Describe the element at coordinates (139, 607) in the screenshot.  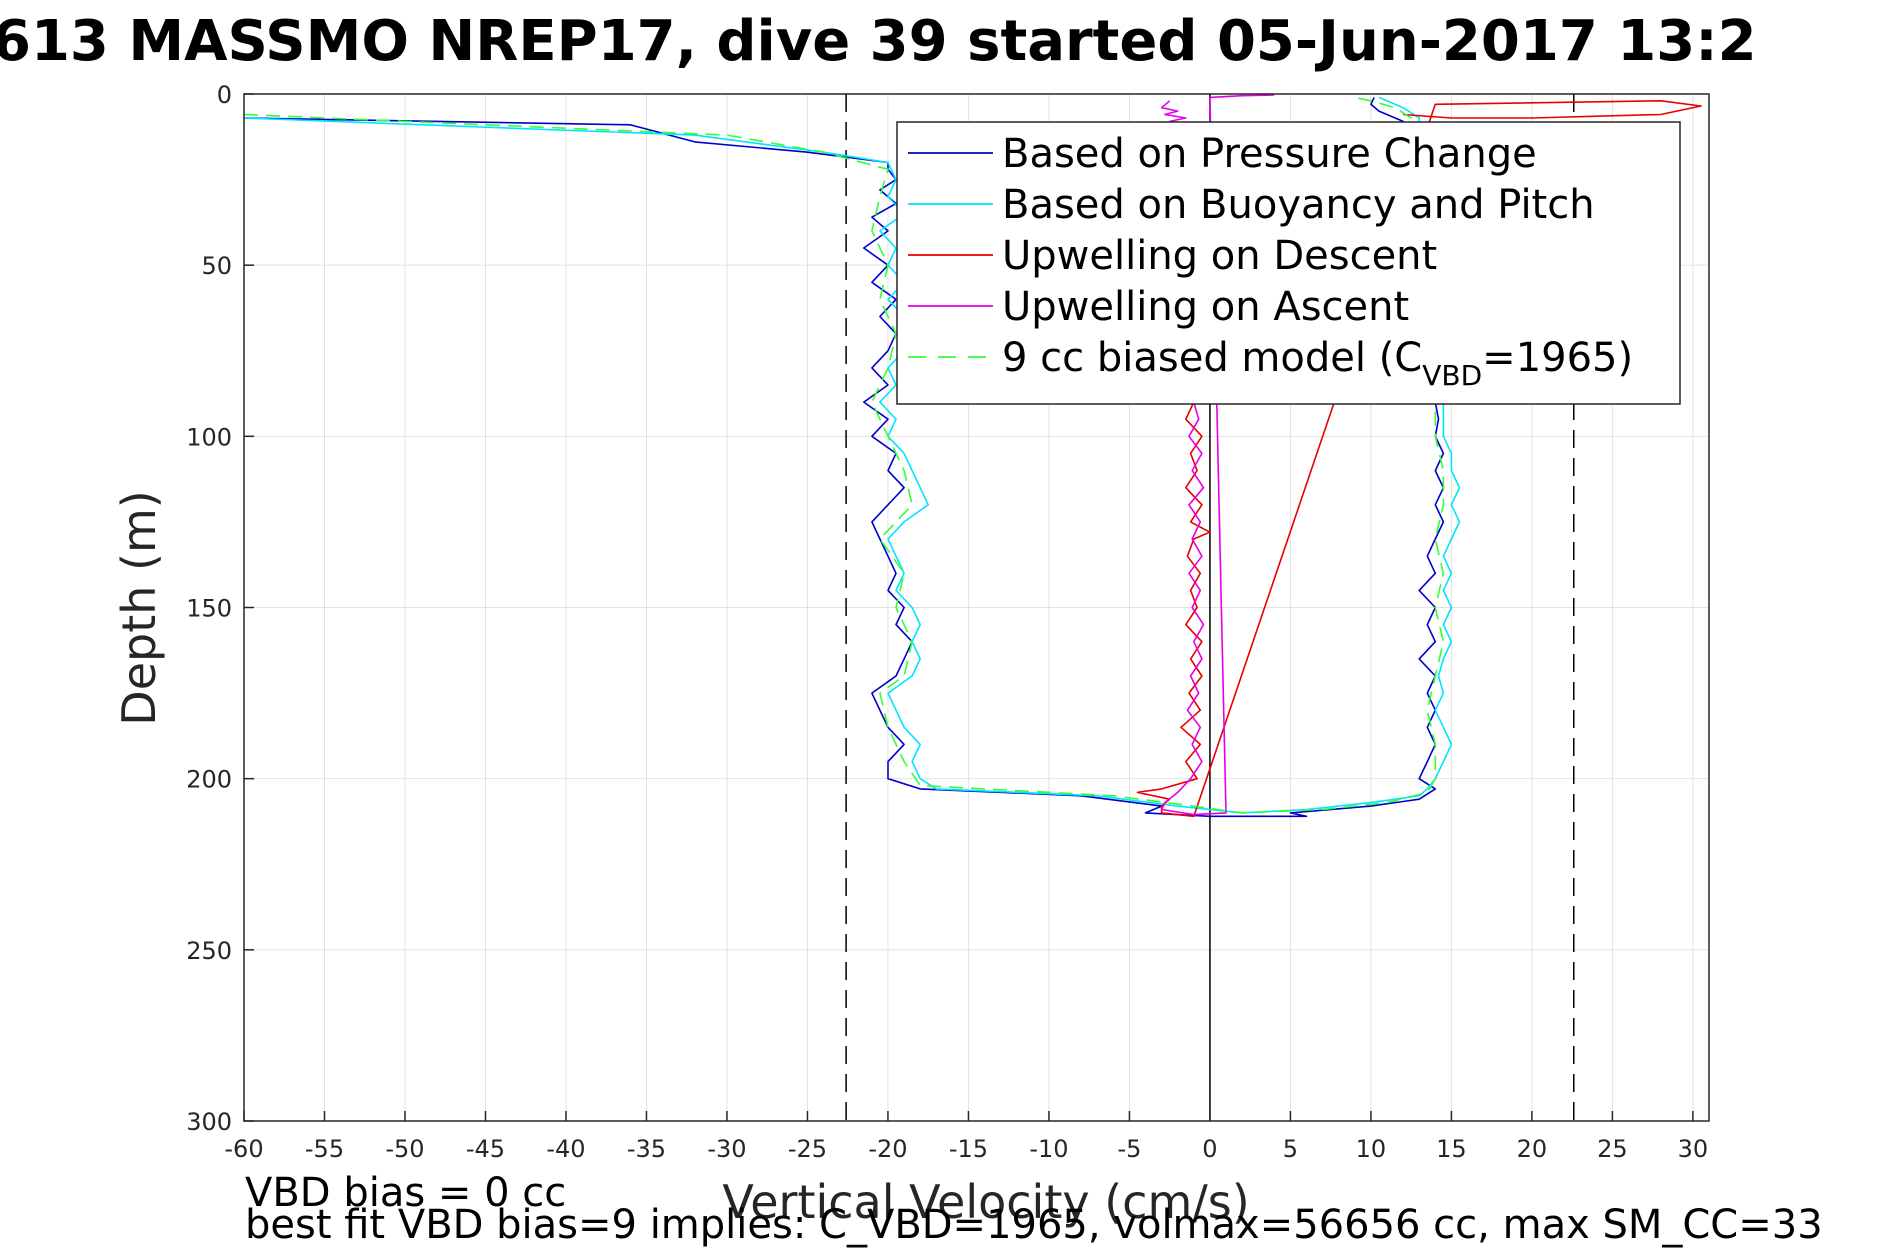
I see `y-axis-label: Depth (m)` at that location.